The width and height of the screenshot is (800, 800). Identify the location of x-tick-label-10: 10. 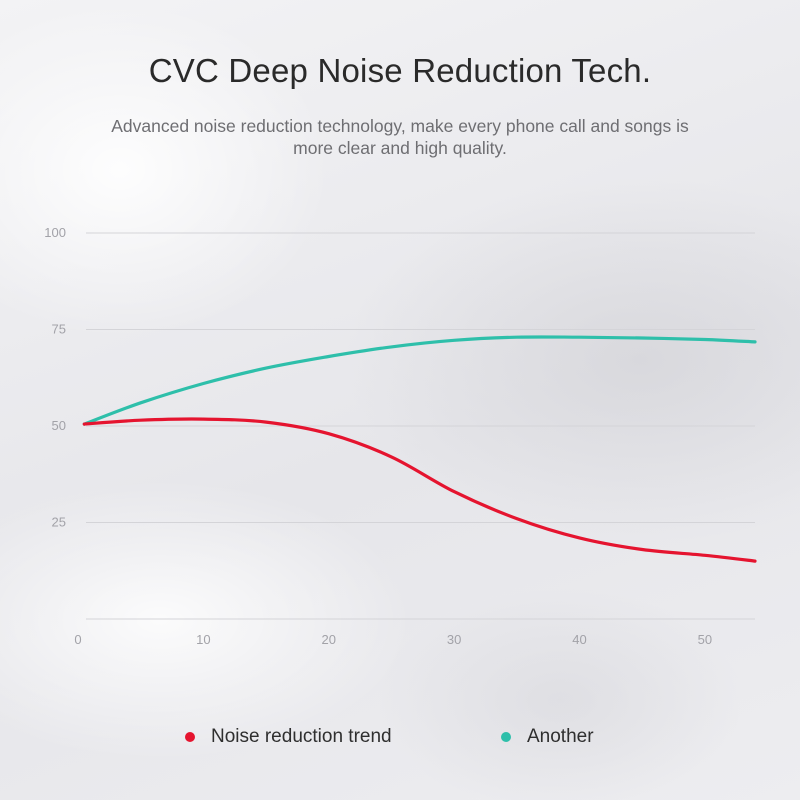
(203, 639).